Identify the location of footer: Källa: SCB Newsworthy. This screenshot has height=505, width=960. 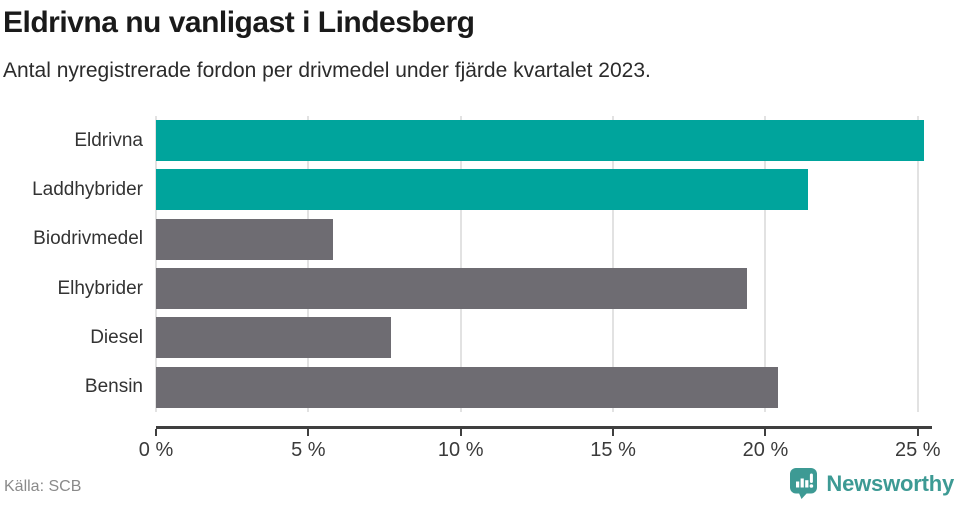
(480, 485).